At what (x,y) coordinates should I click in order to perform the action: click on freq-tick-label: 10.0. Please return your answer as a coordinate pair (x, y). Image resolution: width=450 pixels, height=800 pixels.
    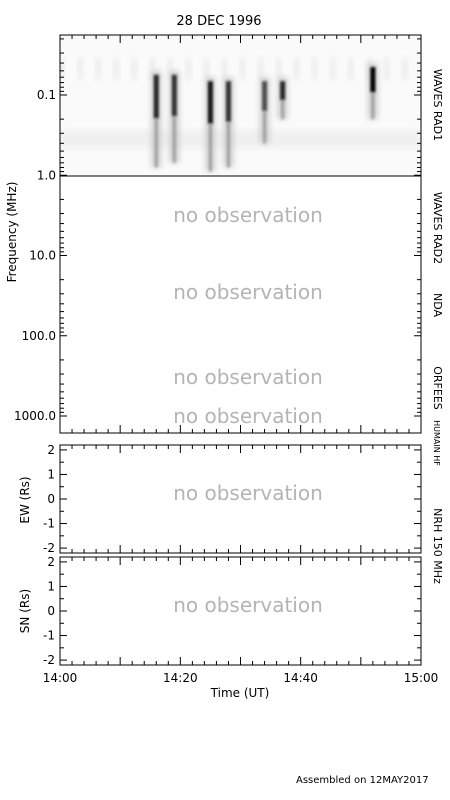
    Looking at the image, I should click on (42, 256).